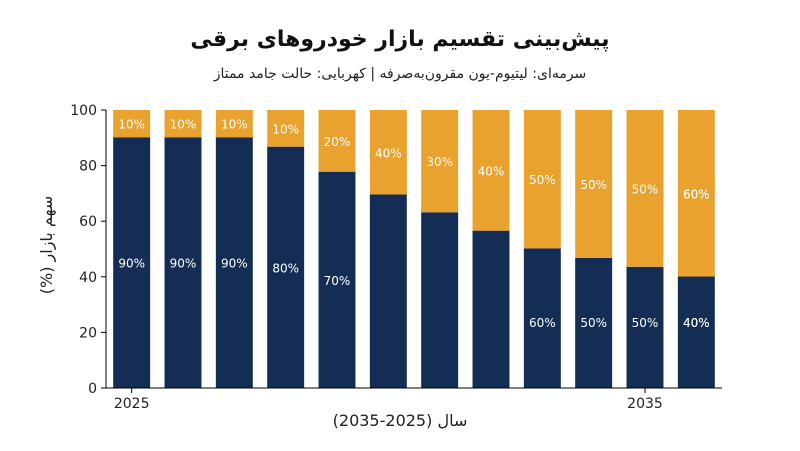 Image resolution: width=800 pixels, height=451 pixels. I want to click on x-axis-label: سال (2025-2035), so click(400, 420).